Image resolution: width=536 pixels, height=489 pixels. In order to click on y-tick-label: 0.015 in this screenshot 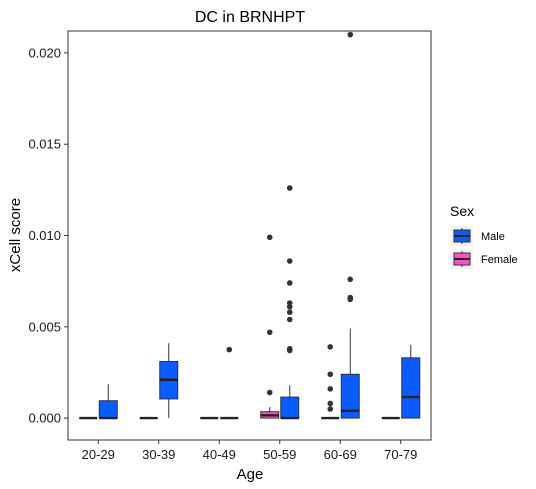, I will do `click(44, 144)`.